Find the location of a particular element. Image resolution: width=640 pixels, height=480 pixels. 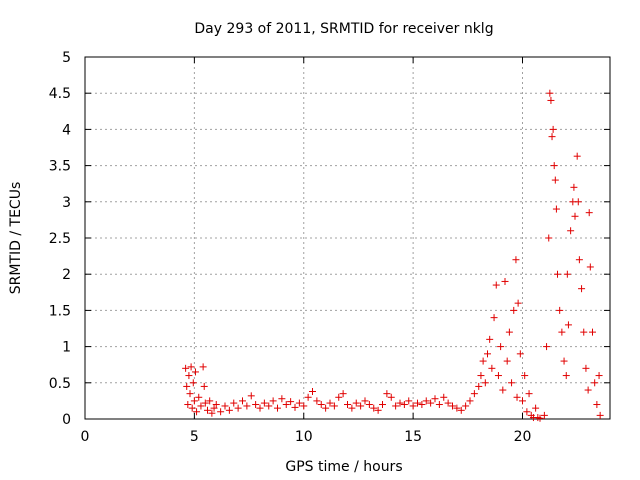

y-tick-label: 3.5 is located at coordinates (60, 167).